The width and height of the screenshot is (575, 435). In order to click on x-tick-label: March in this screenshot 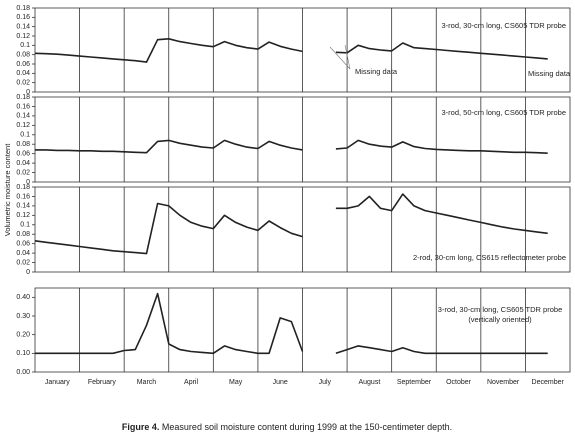, I will do `click(147, 382)`.